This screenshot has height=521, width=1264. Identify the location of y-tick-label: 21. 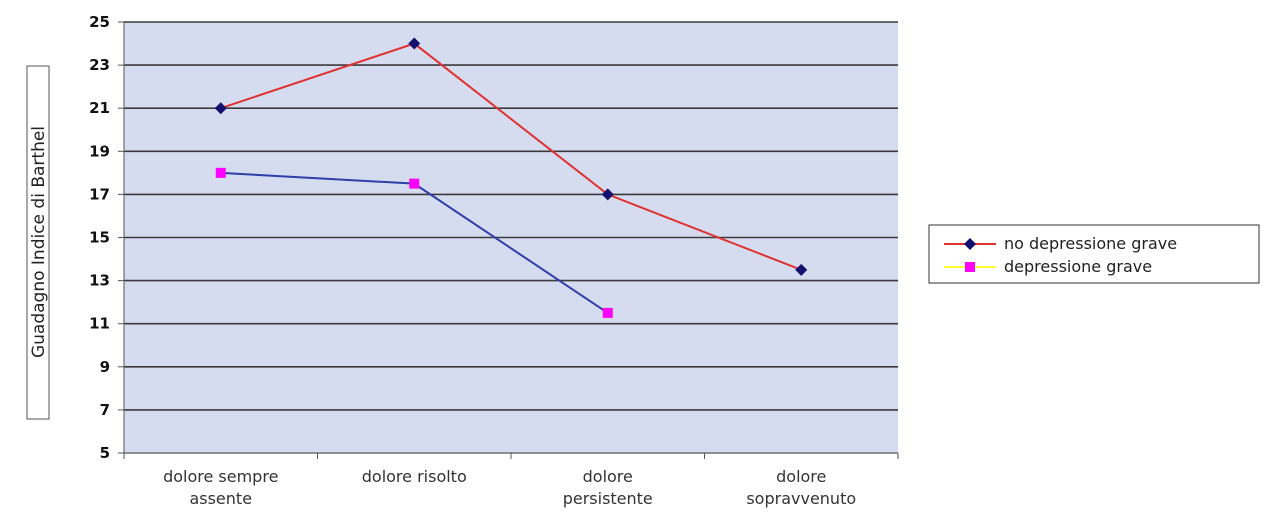
(99, 108).